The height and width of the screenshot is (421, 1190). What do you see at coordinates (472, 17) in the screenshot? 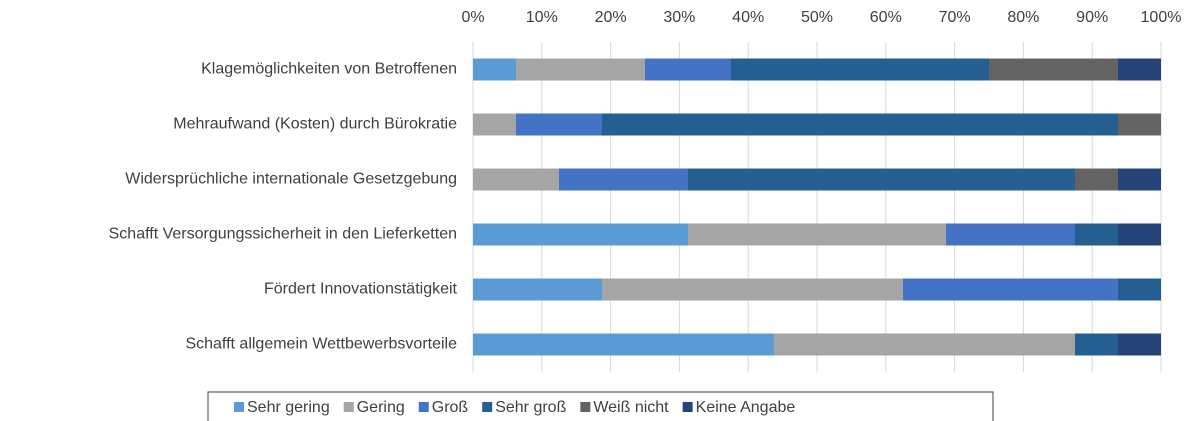
I see `x-tick-label: 0%` at bounding box center [472, 17].